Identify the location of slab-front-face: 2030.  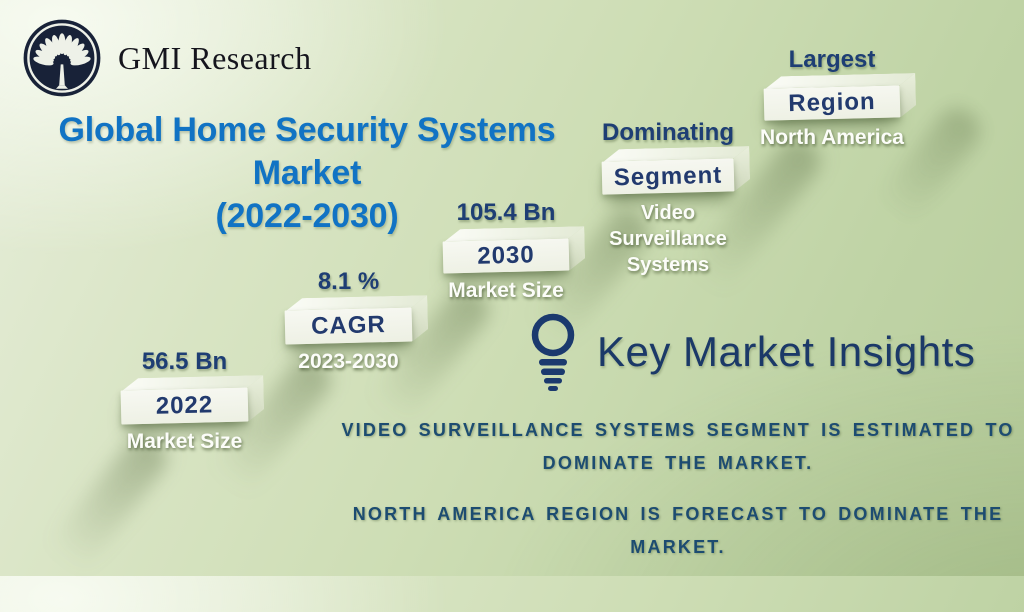
(506, 256).